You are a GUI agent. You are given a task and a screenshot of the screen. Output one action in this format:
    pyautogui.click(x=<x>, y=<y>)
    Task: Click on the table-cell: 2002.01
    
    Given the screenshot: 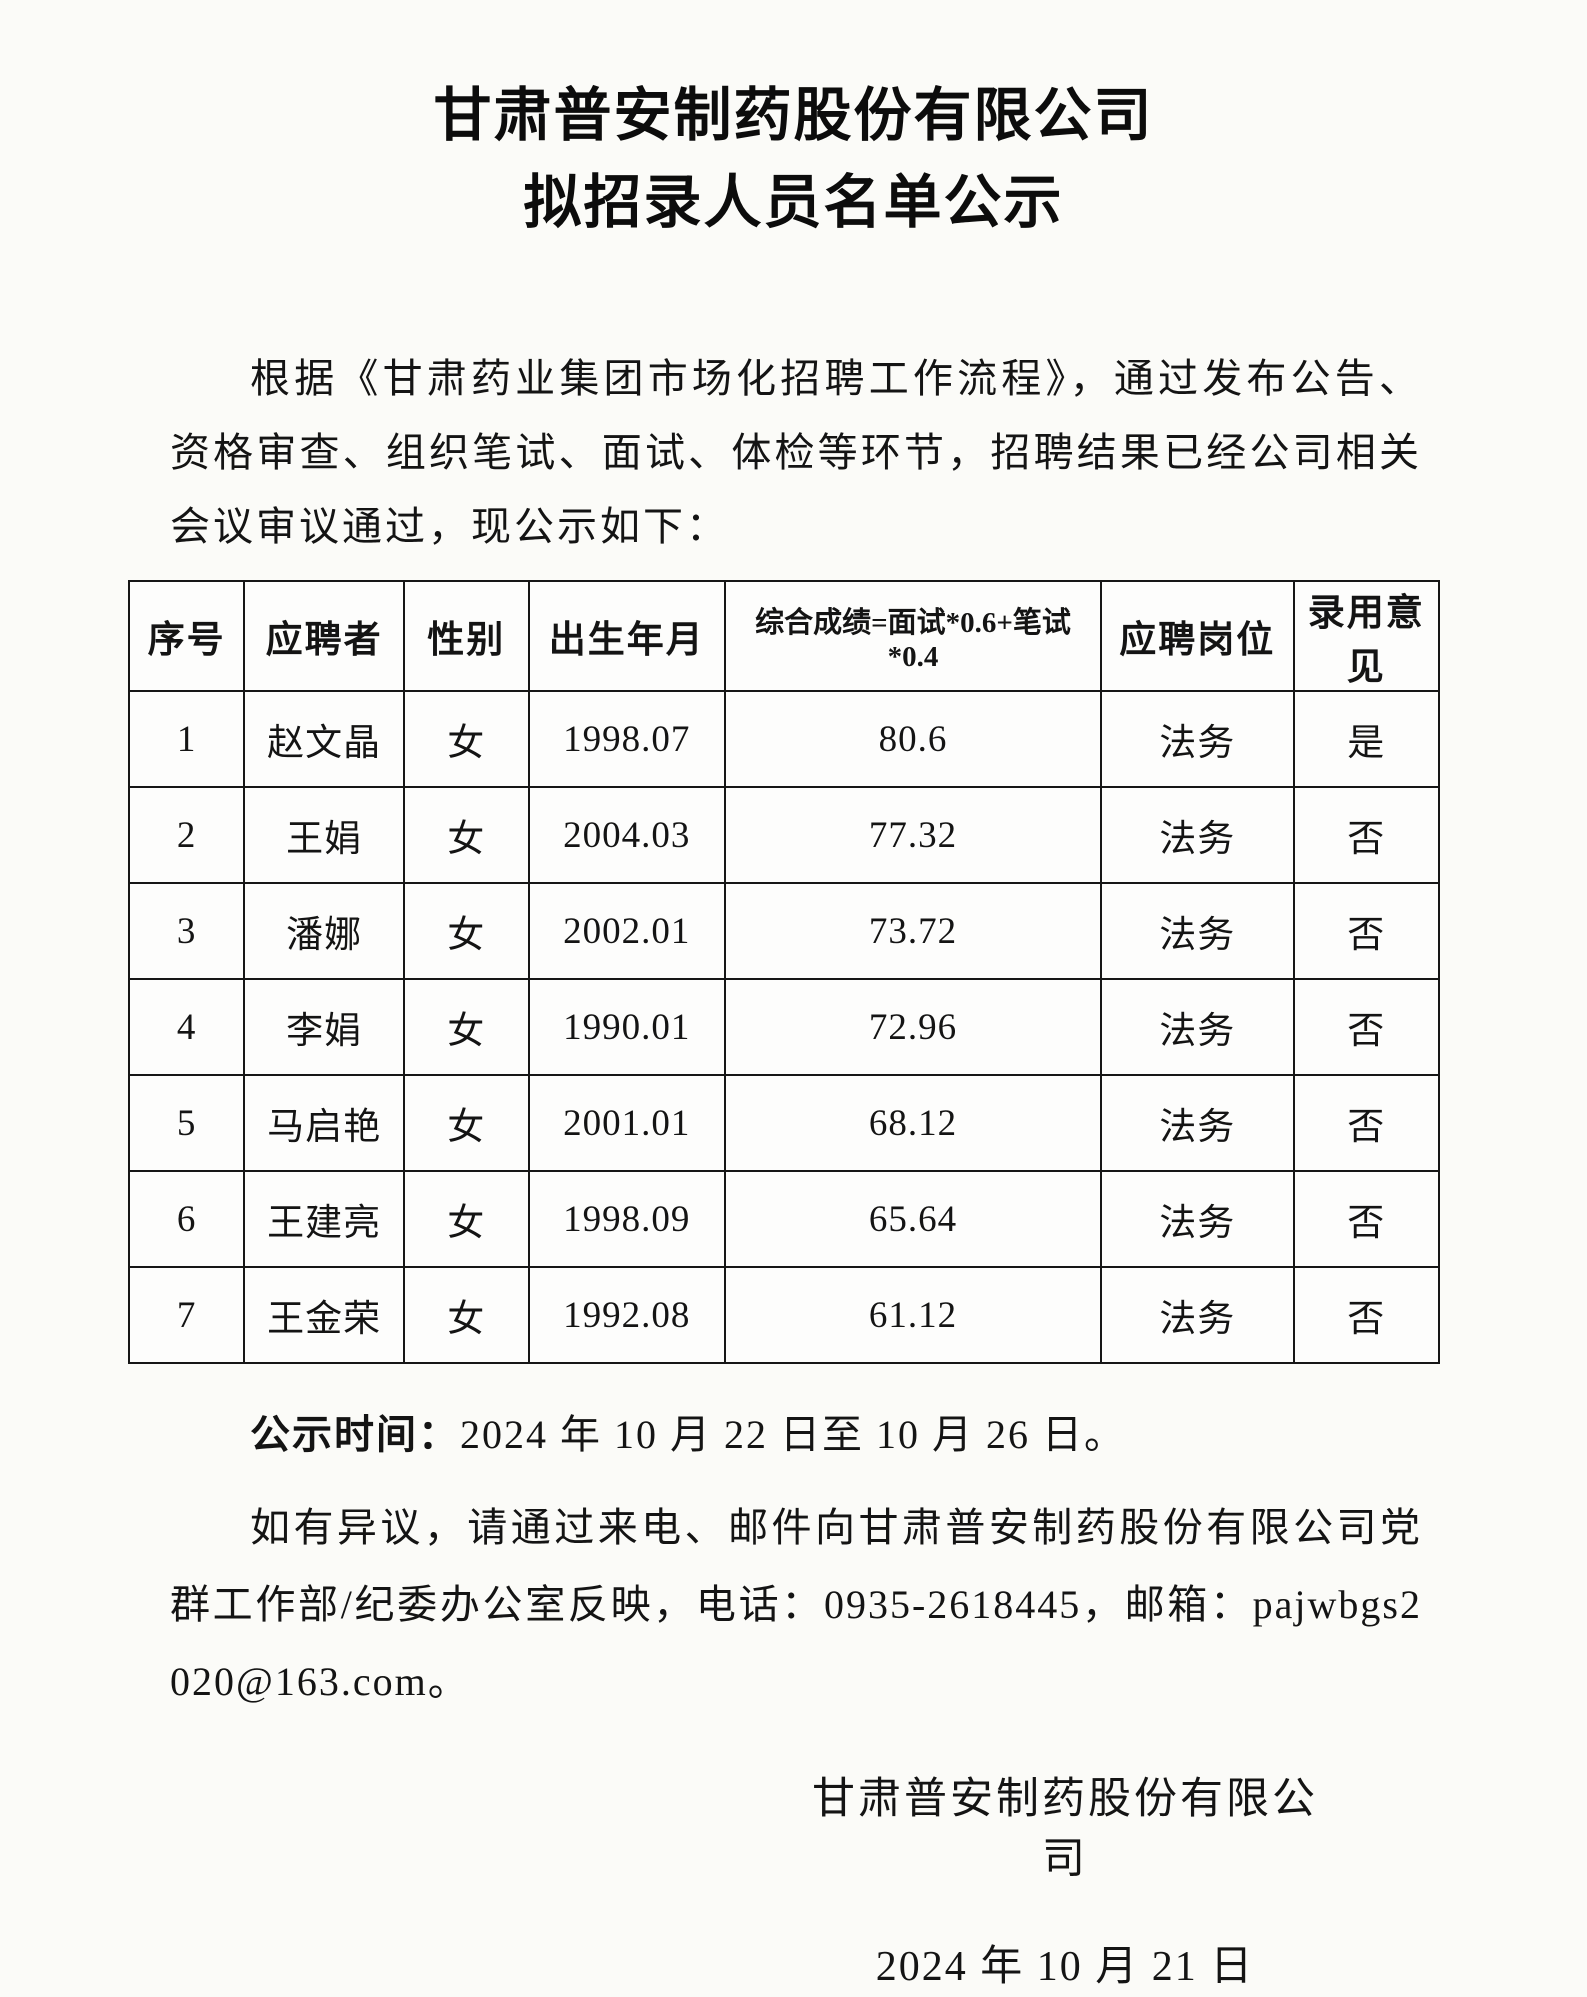 What is the action you would take?
    pyautogui.click(x=627, y=931)
    